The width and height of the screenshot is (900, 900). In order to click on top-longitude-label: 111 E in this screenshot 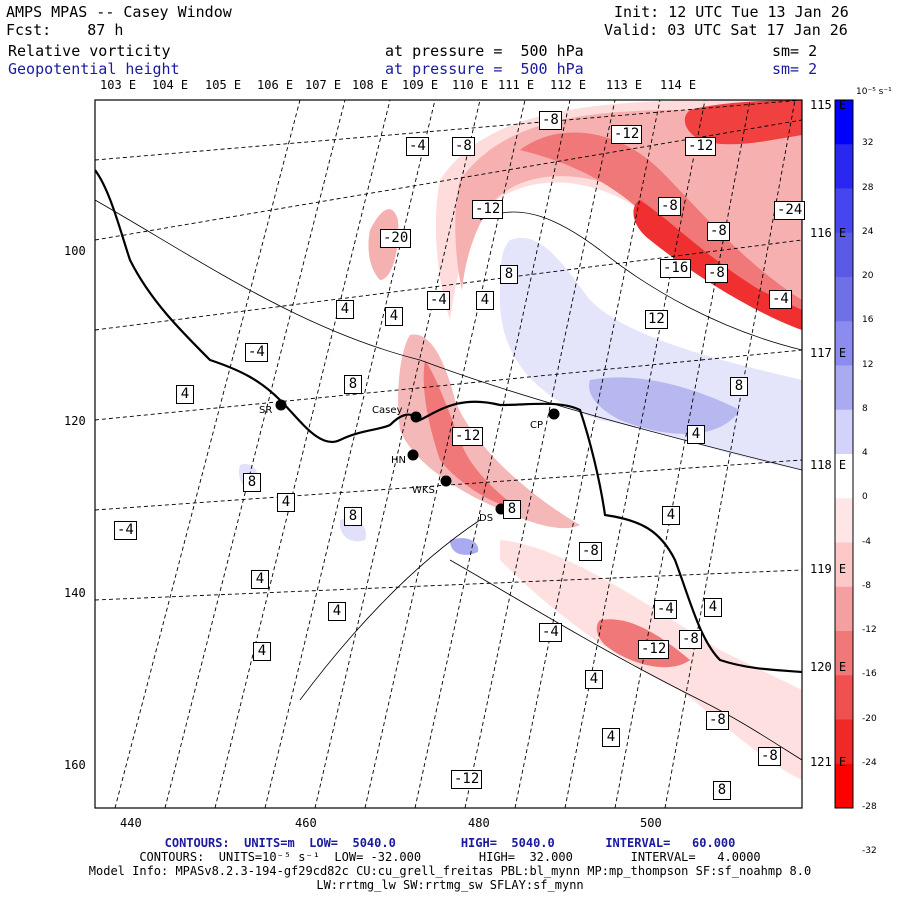, I will do `click(516, 85)`.